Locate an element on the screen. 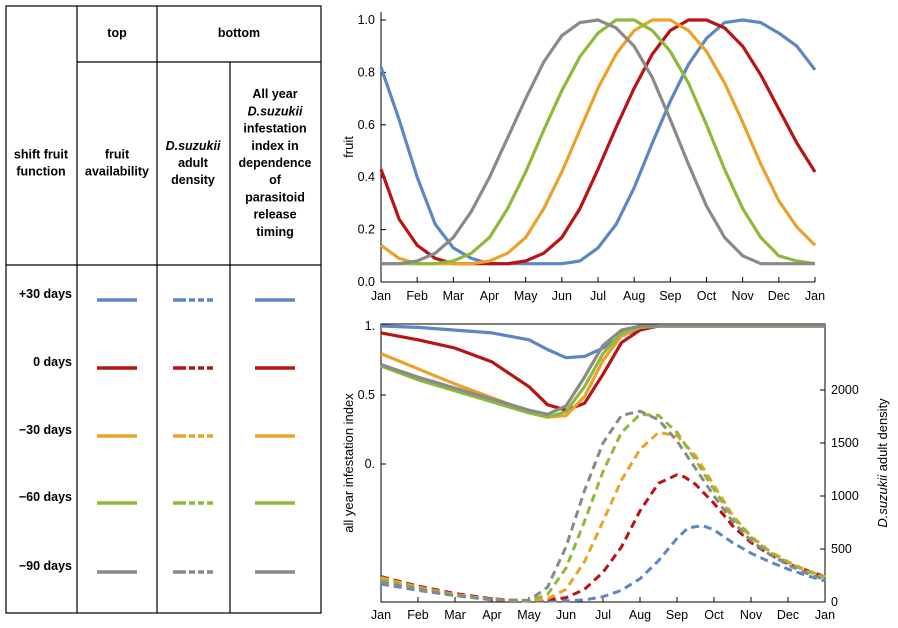  header-index-line-3: index in is located at coordinates (274, 146).